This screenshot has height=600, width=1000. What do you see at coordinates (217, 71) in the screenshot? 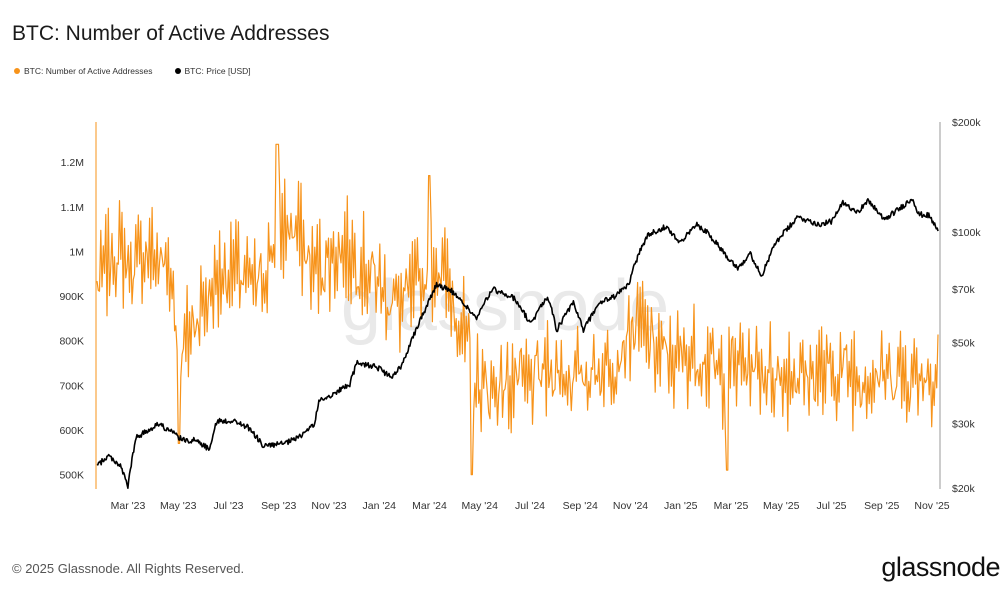
I see `legend-label-price: BTC: Price [USD]` at bounding box center [217, 71].